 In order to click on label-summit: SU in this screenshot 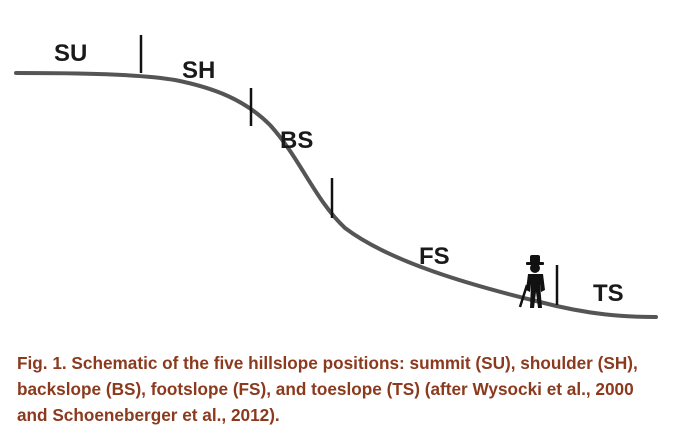, I will do `click(70, 53)`.